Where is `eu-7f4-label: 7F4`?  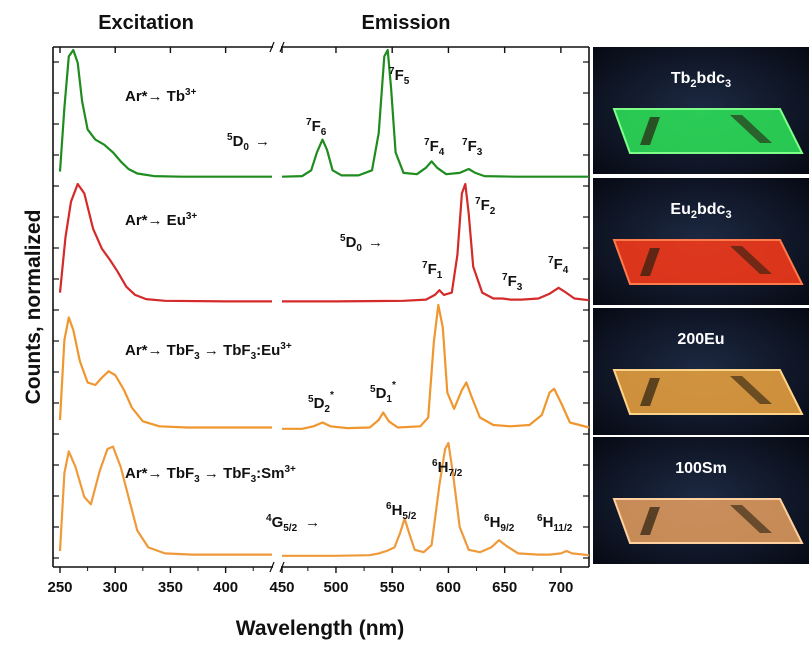 eu-7f4-label: 7F4 is located at coordinates (558, 265).